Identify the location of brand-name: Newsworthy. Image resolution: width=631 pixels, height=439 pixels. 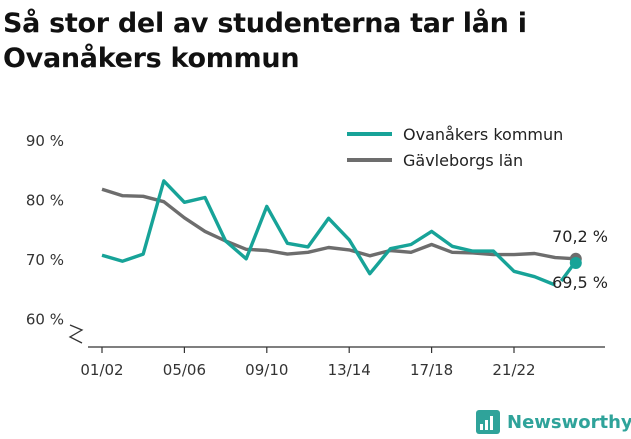
(569, 422).